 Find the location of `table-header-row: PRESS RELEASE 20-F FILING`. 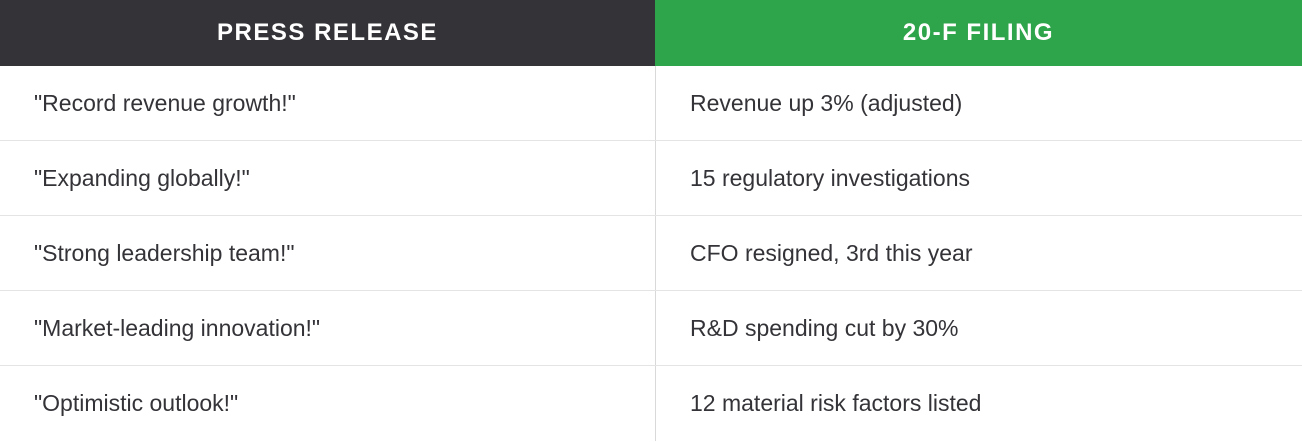

table-header-row: PRESS RELEASE 20-F FILING is located at coordinates (651, 33).